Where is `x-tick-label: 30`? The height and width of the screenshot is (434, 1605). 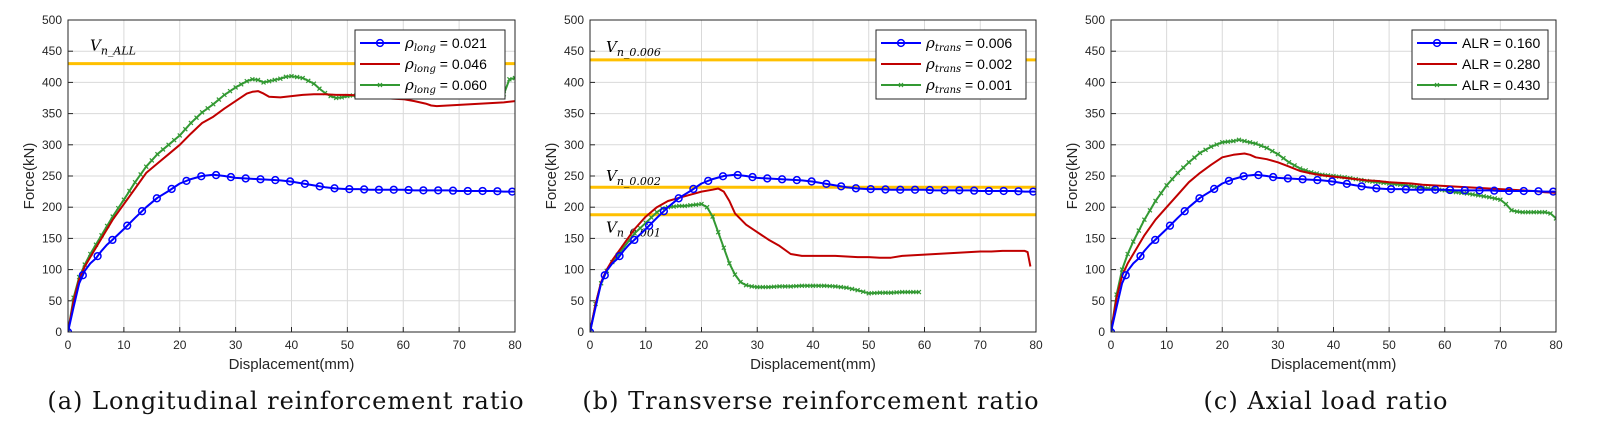 x-tick-label: 30 is located at coordinates (1278, 345).